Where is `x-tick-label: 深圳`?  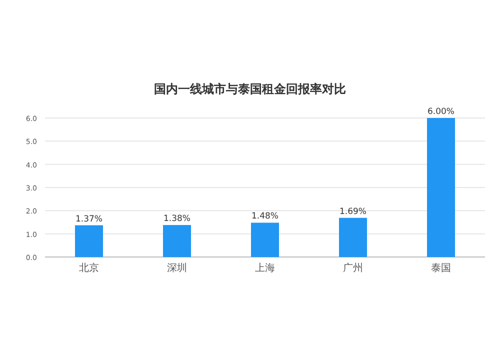
x-tick-label: 深圳 is located at coordinates (177, 268).